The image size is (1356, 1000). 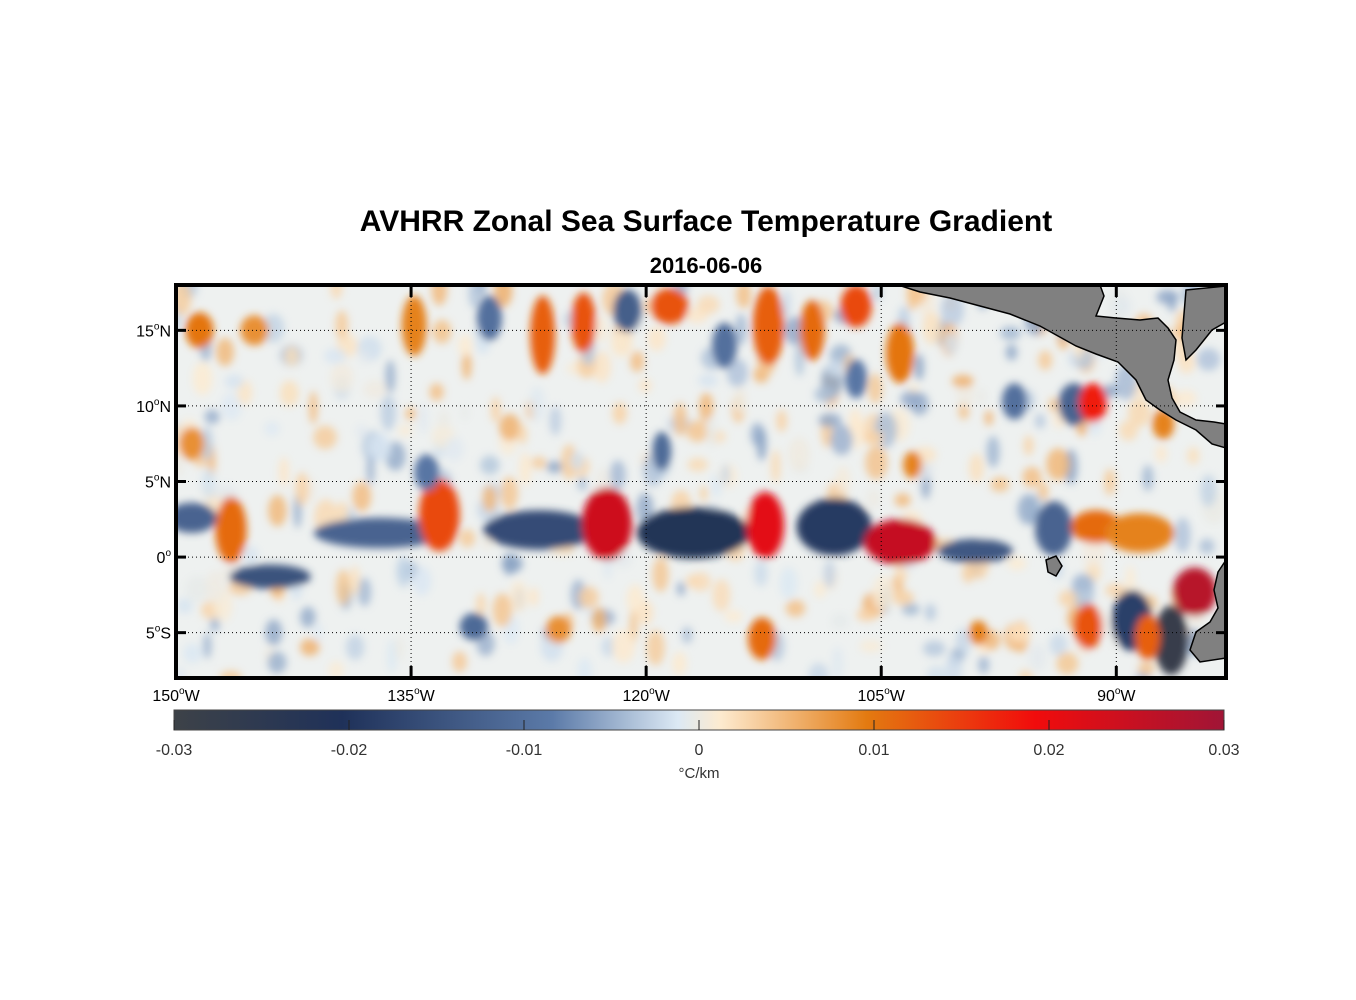 I want to click on colorbar-tick-label: 0, so click(x=699, y=750).